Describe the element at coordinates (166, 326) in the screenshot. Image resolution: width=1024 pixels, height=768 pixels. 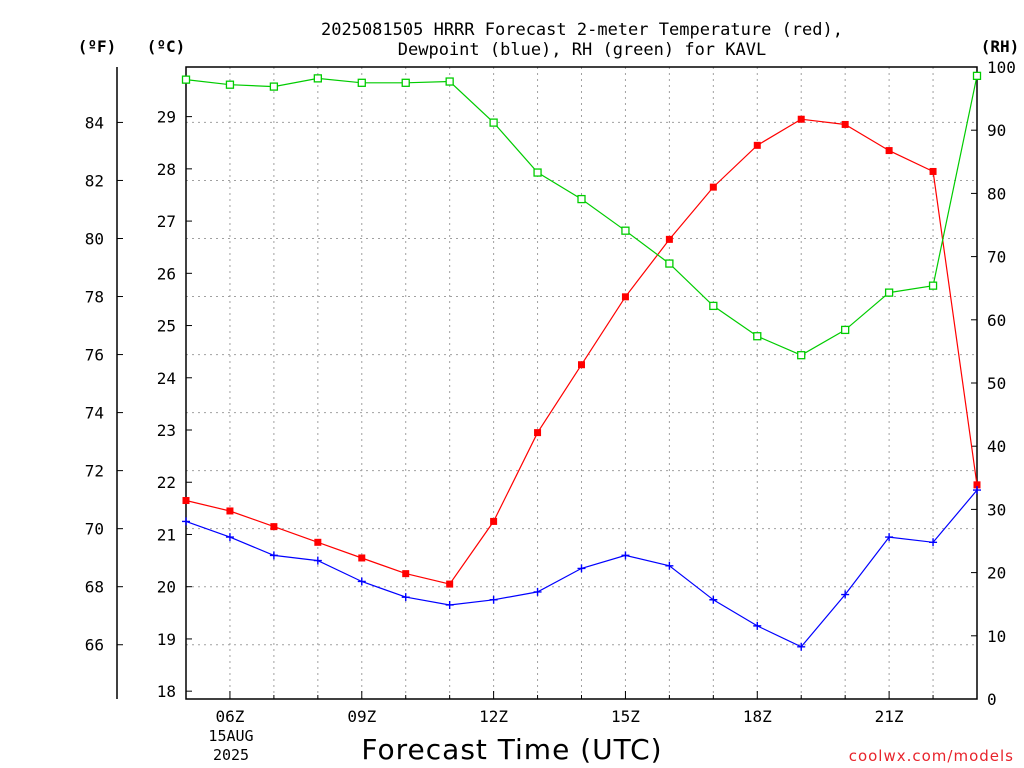
I see `celsius-tick-label: 25` at that location.